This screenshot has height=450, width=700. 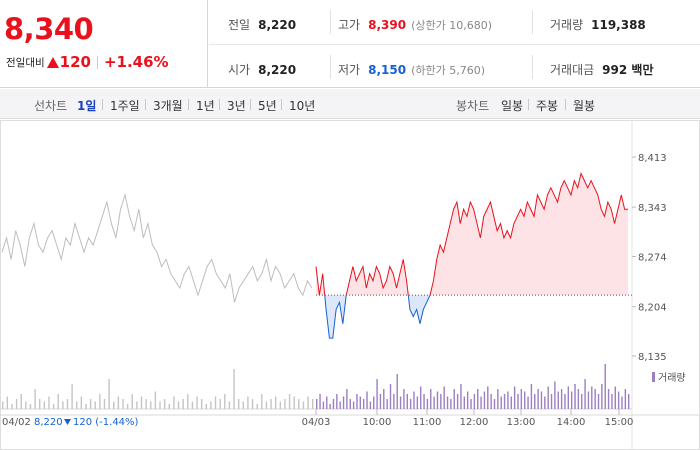 What do you see at coordinates (236, 106) in the screenshot?
I see `tab-3y: 3년` at bounding box center [236, 106].